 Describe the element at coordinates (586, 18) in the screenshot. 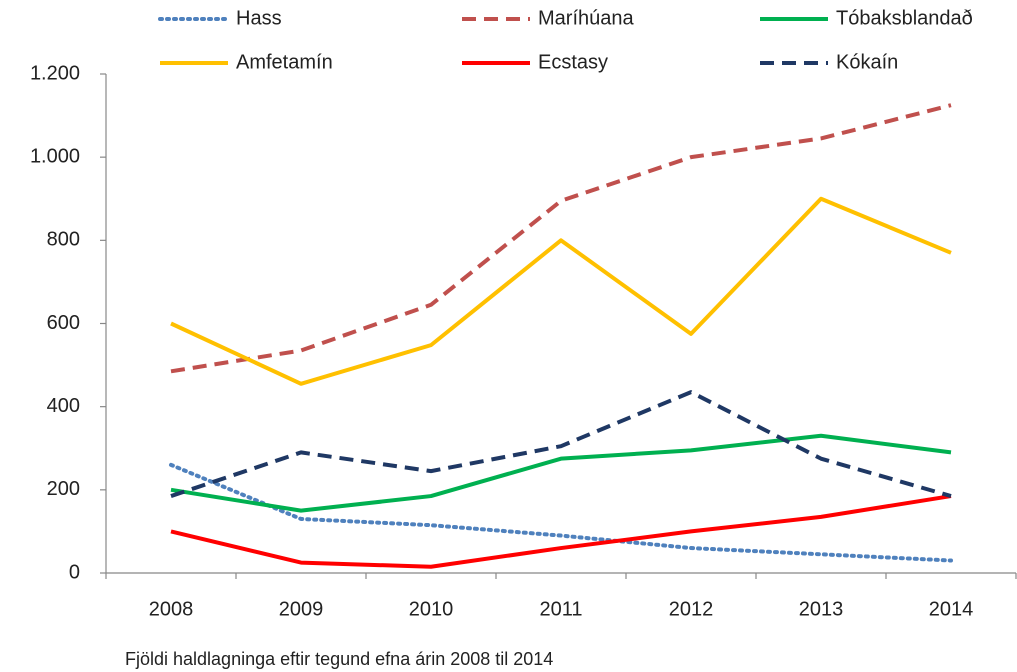

I see `legend-label: Maríhúana` at that location.